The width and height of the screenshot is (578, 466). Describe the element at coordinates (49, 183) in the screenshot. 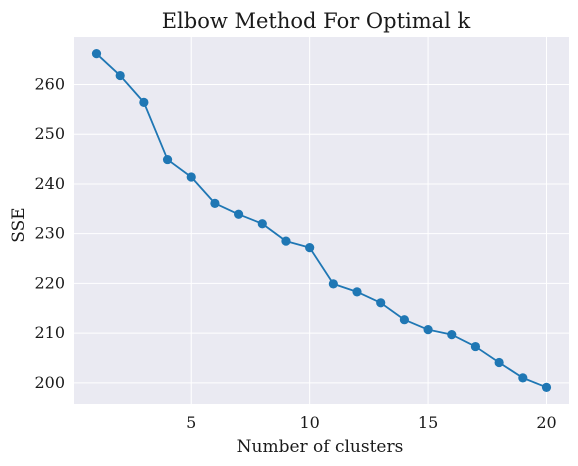

I see `y-tick-label: 240` at that location.